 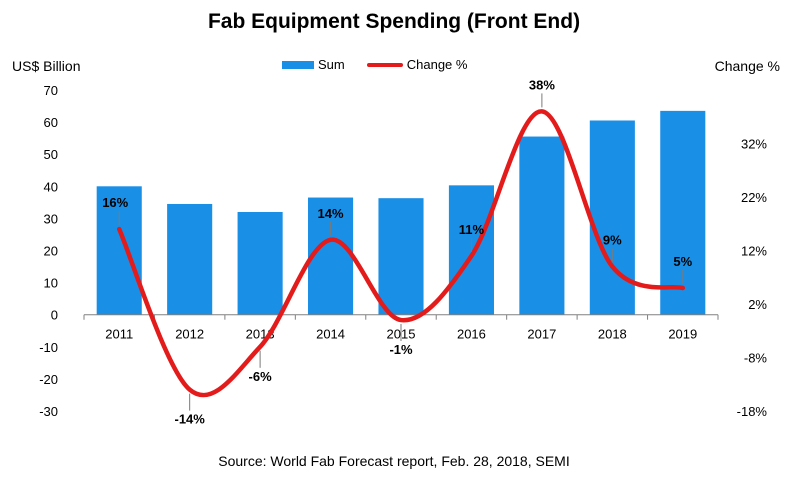 I want to click on y-tick-label: -30, so click(x=48, y=411).